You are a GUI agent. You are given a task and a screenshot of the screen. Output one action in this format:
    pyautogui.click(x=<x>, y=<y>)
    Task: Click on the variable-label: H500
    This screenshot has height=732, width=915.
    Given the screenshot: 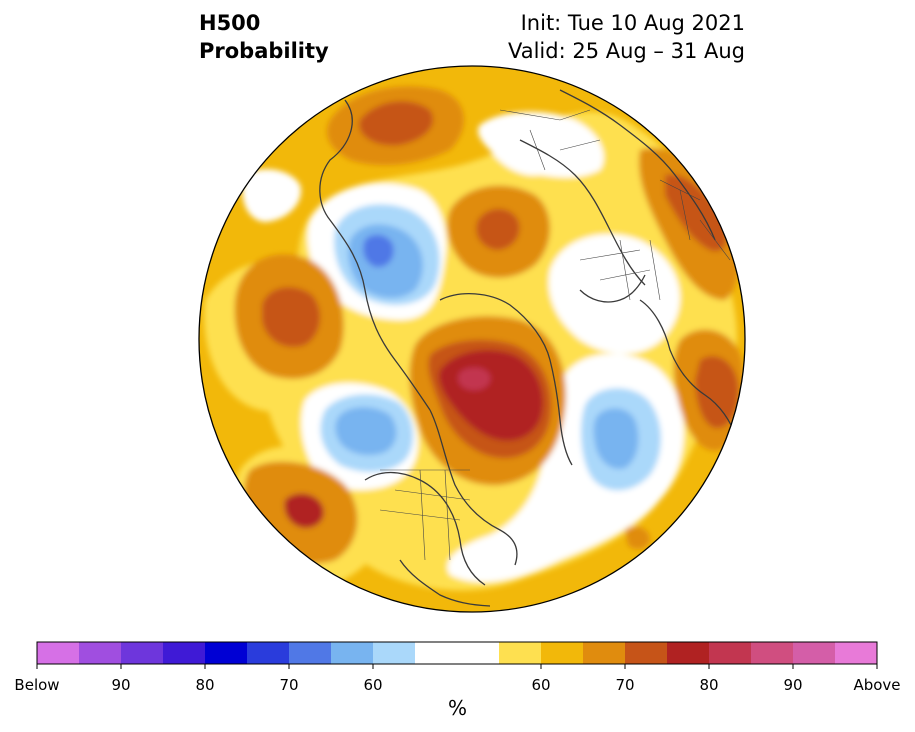 What is the action you would take?
    pyautogui.click(x=230, y=23)
    